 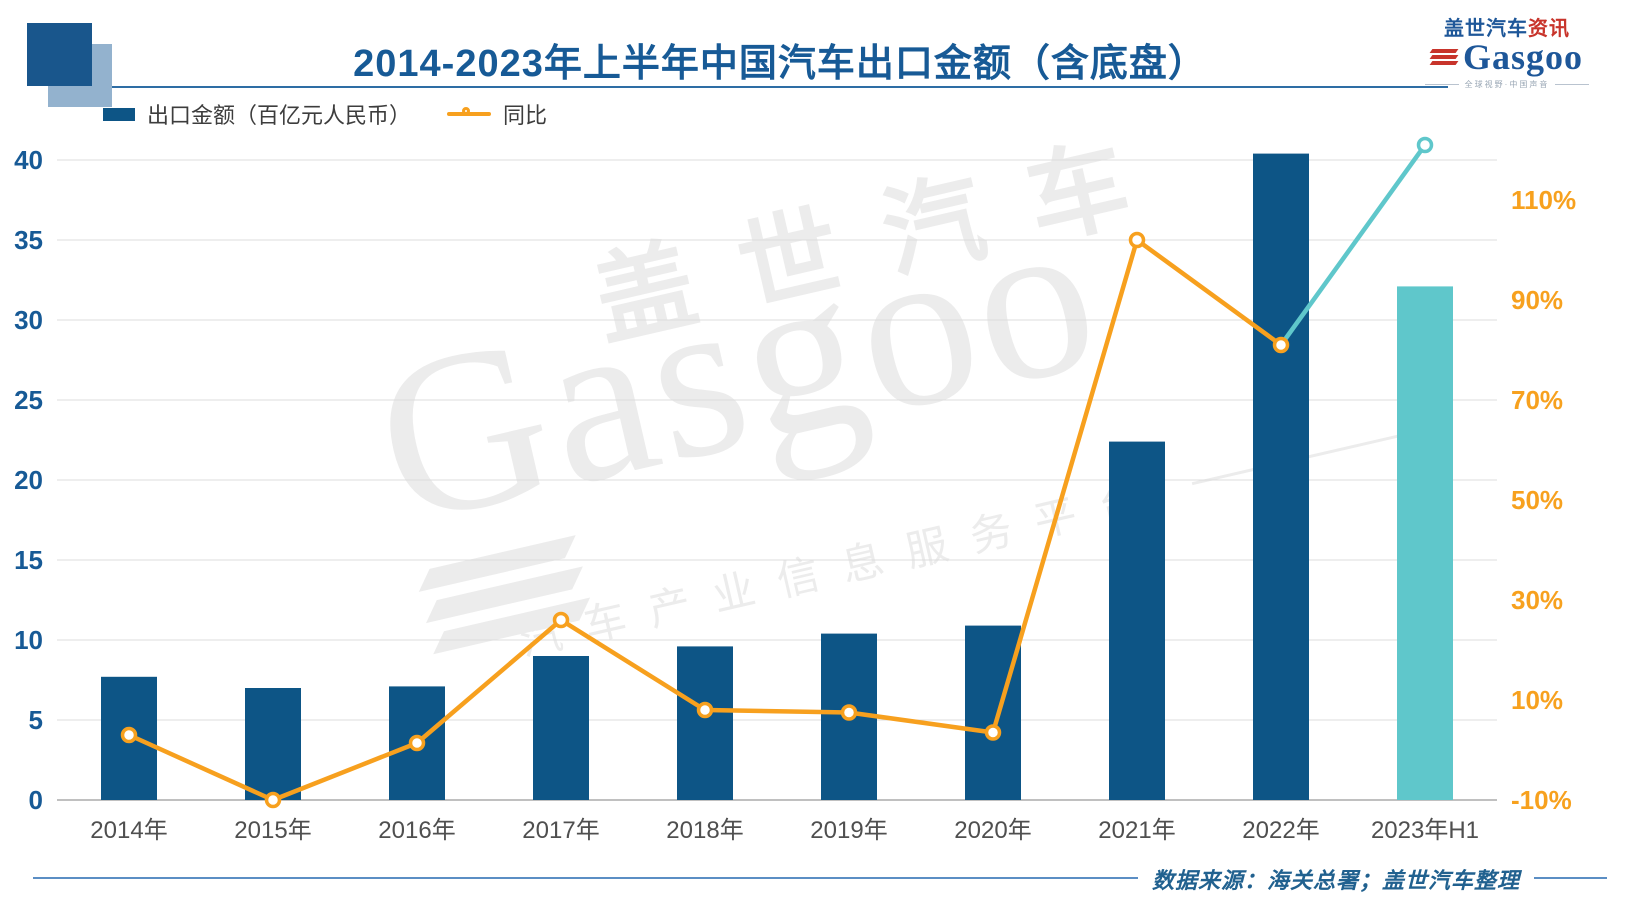 What do you see at coordinates (416, 830) in the screenshot?
I see `x-axis-label-2016年: 2016年` at bounding box center [416, 830].